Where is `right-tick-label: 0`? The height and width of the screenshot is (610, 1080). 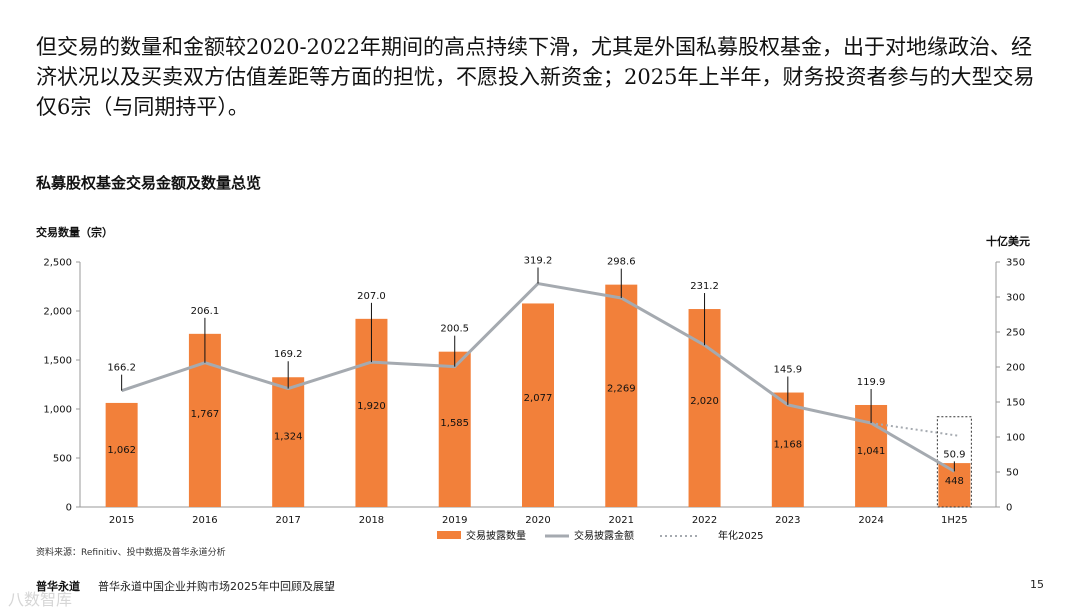 right-tick-label: 0 is located at coordinates (1009, 508).